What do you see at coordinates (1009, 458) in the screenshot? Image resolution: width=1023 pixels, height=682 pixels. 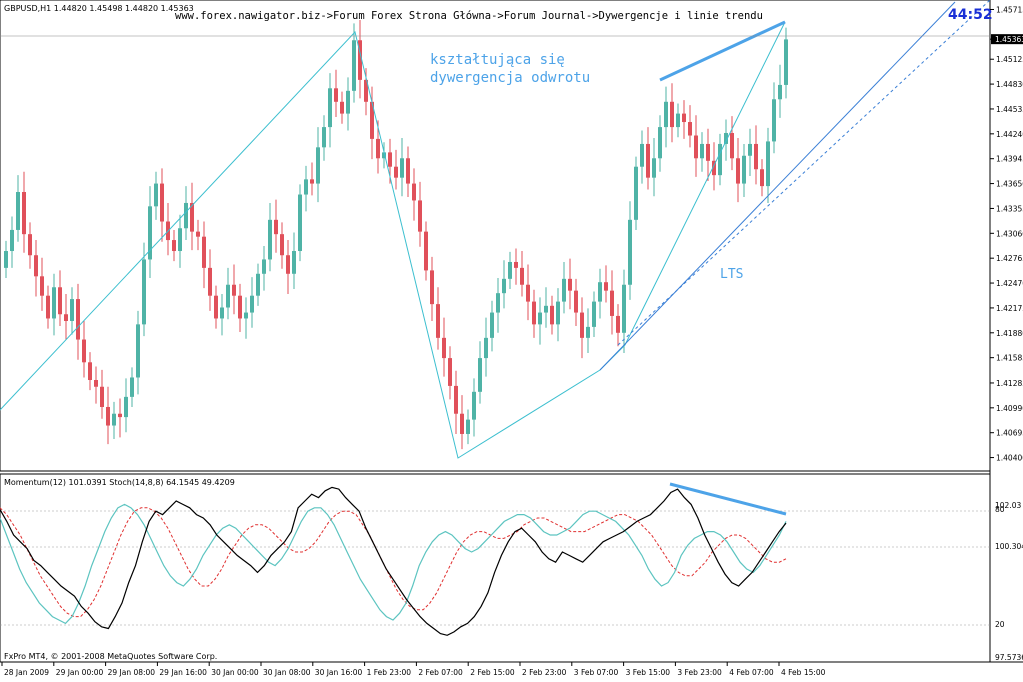 I see `price-label: 1.40400` at bounding box center [1009, 458].